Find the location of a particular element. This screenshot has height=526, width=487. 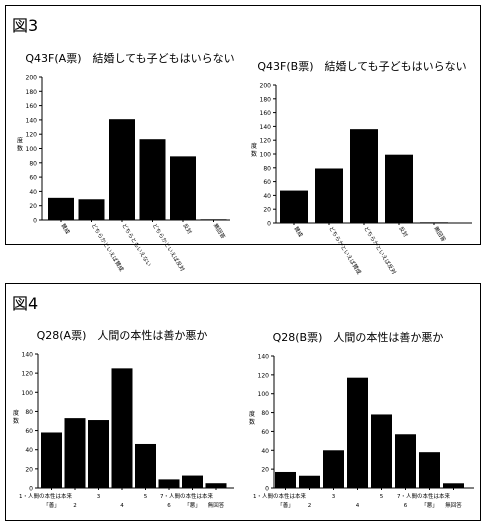

chart-title: Q28(B票) 人間の本性は善か悪か is located at coordinates (358, 337).